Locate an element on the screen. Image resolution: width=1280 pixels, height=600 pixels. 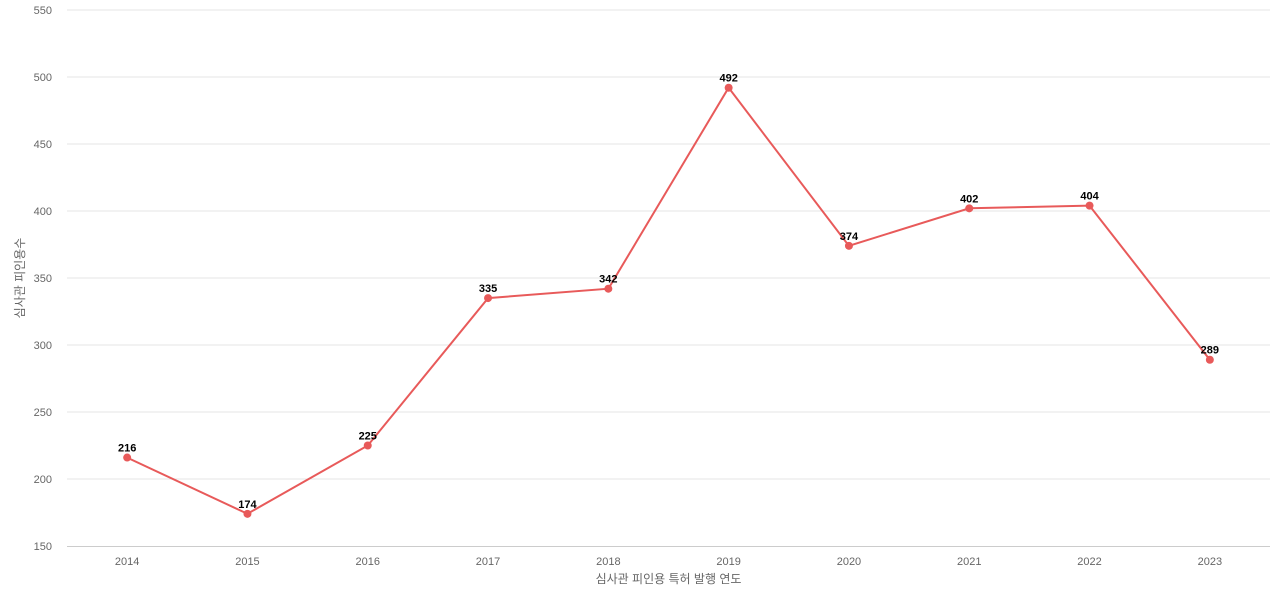
y-axis-ticks: 150 200 250 300 350 400 450 500 550 is located at coordinates (43, 279).